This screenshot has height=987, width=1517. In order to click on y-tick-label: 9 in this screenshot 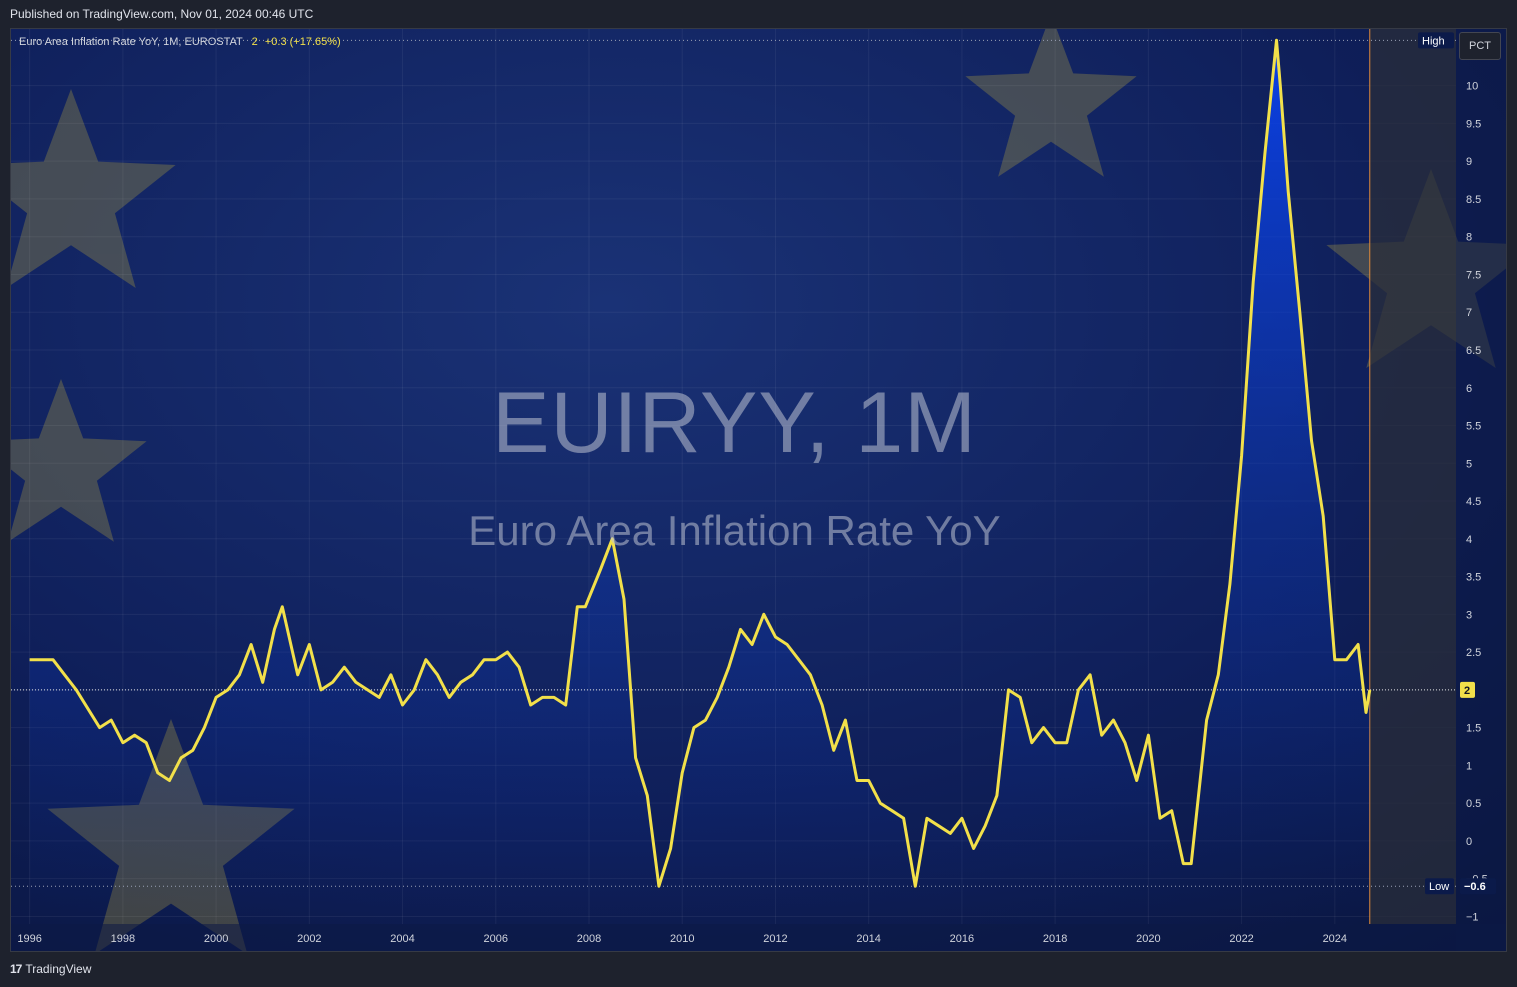, I will do `click(1469, 162)`.